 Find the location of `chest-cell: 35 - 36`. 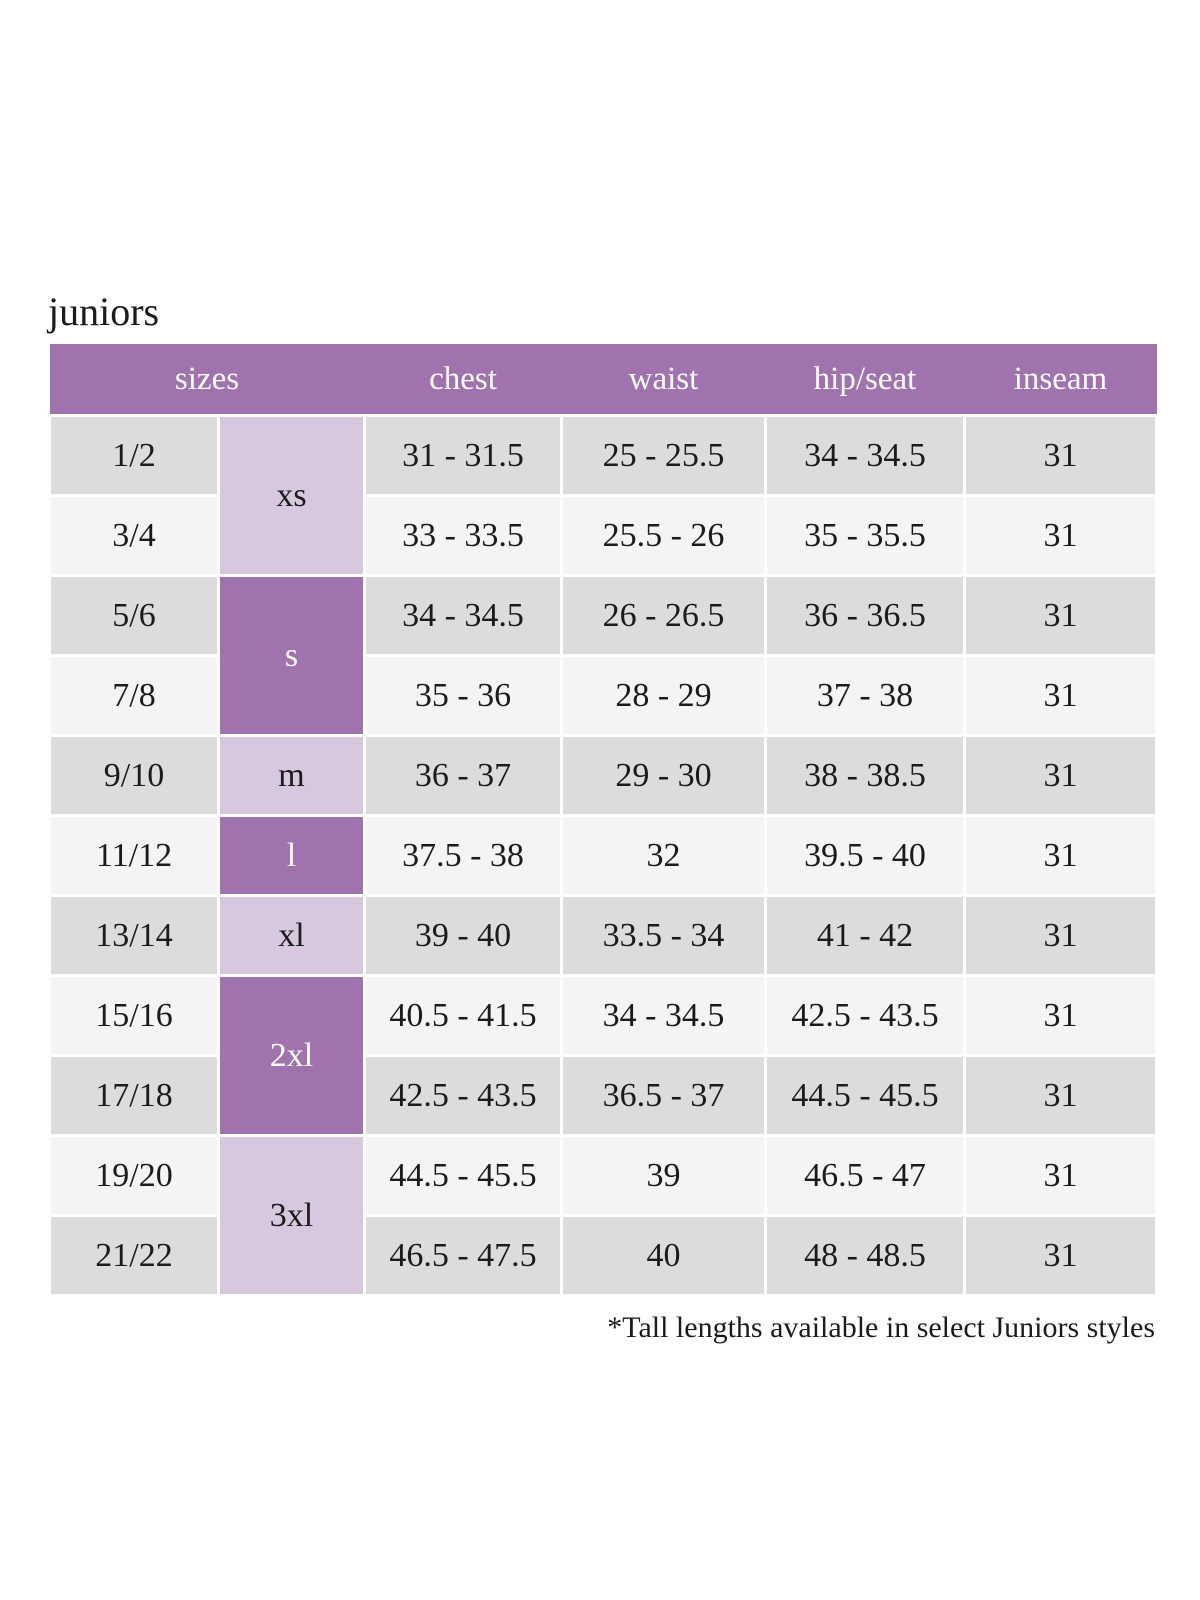

chest-cell: 35 - 36 is located at coordinates (463, 695).